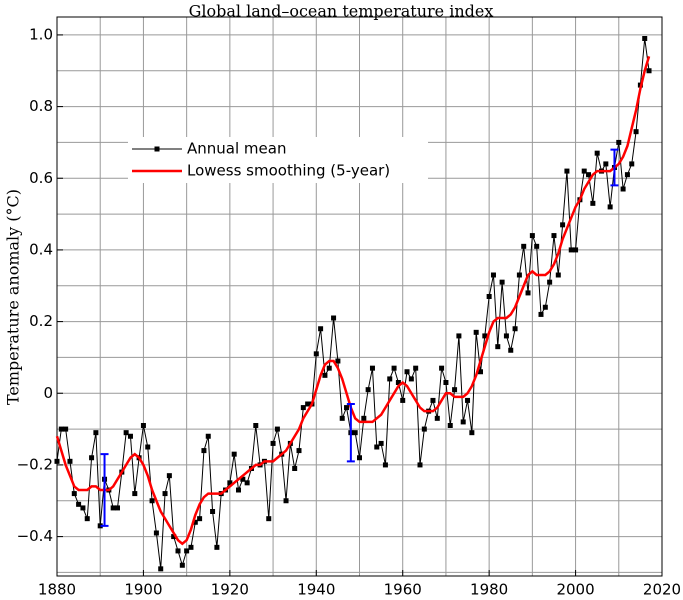 The height and width of the screenshot is (600, 683). I want to click on x-tick-label: 1960, so click(403, 590).